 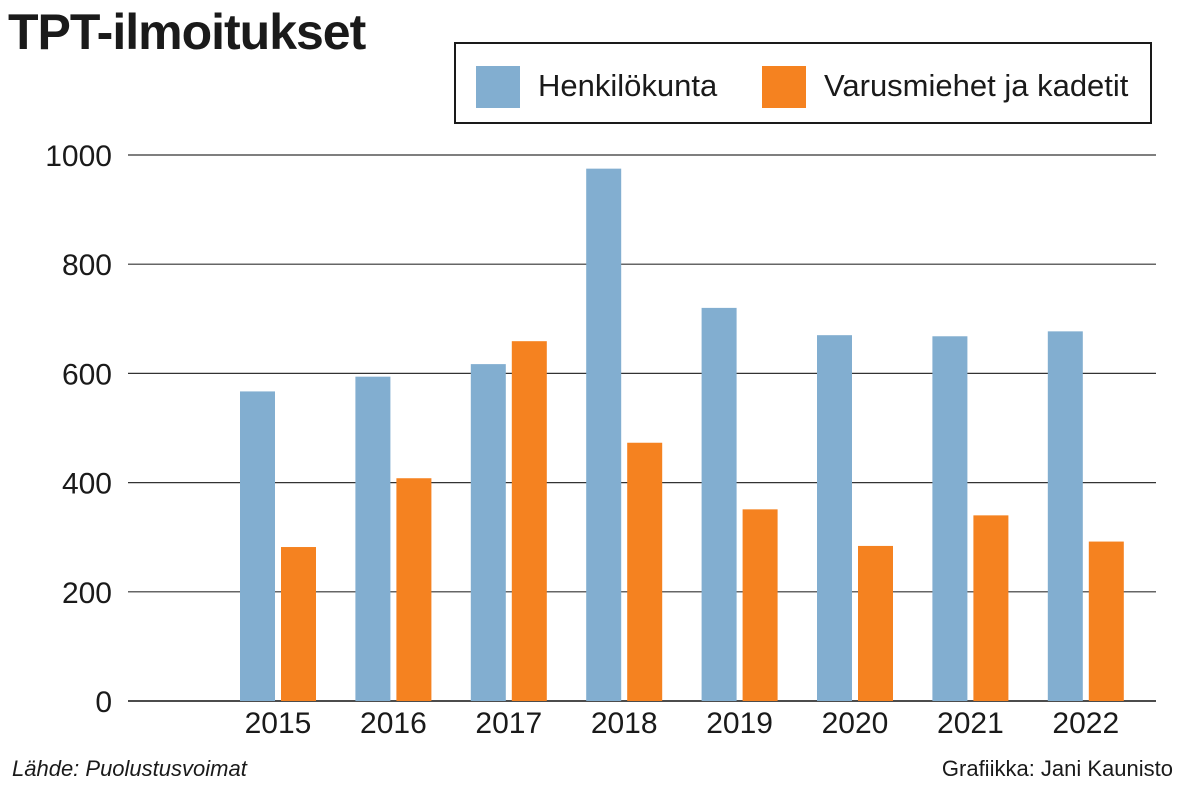 What do you see at coordinates (784, 87) in the screenshot?
I see `legend-swatch-varusmiehet` at bounding box center [784, 87].